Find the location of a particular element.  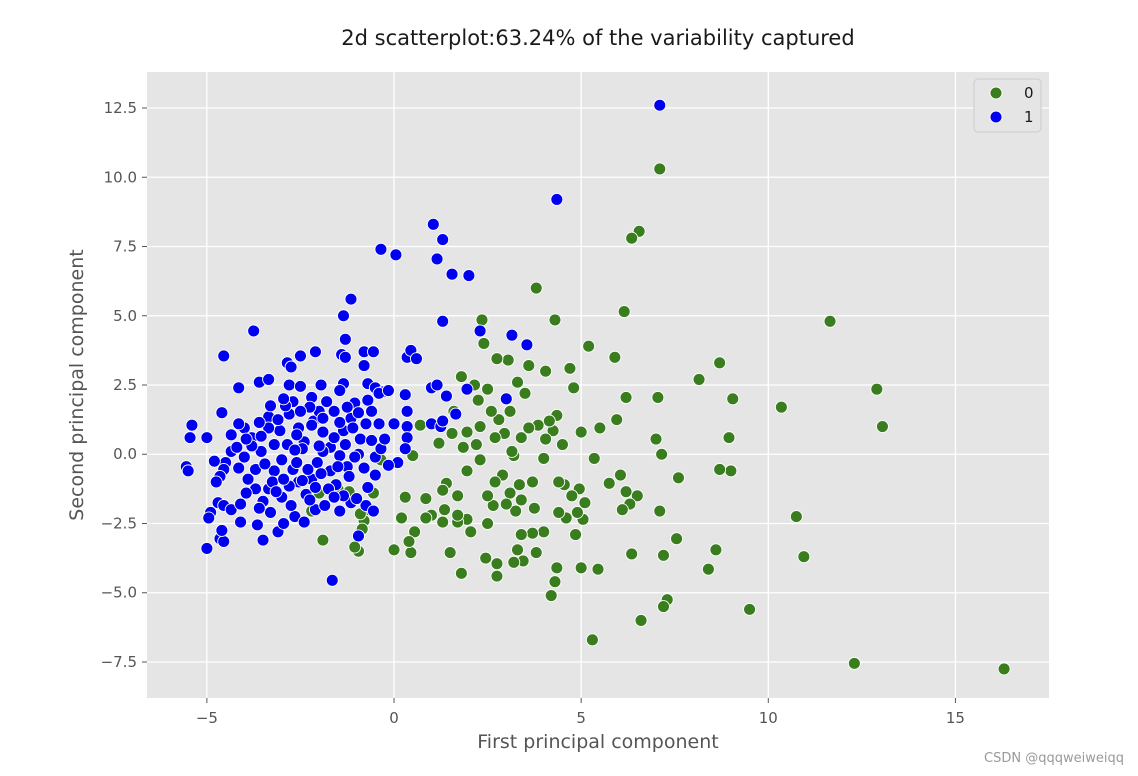

x-tick-label: 15 is located at coordinates (955, 718).